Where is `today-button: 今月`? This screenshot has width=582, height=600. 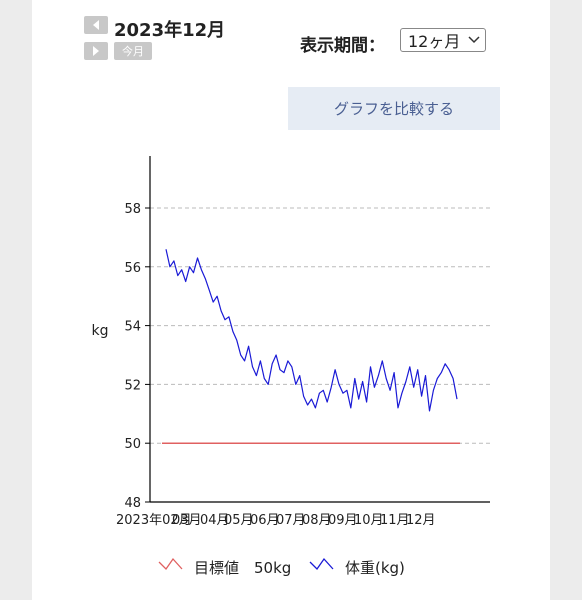
today-button: 今月 is located at coordinates (133, 51).